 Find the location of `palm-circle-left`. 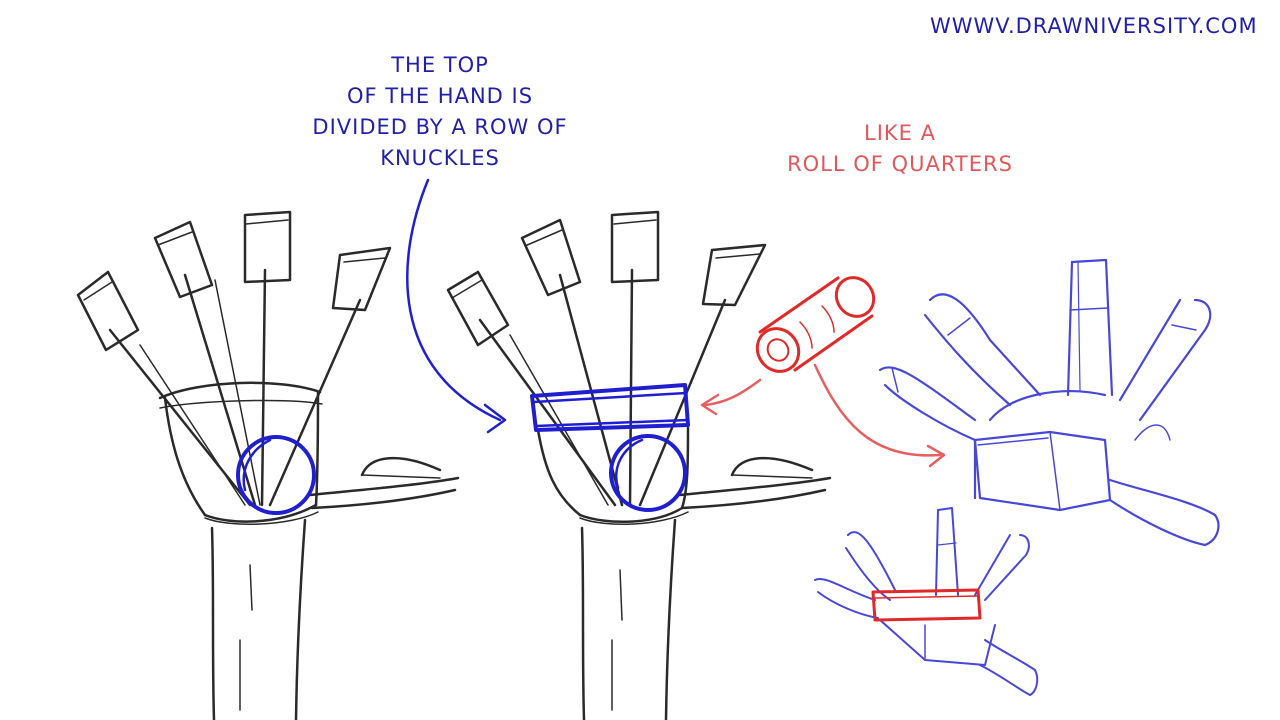

palm-circle-left is located at coordinates (276, 475).